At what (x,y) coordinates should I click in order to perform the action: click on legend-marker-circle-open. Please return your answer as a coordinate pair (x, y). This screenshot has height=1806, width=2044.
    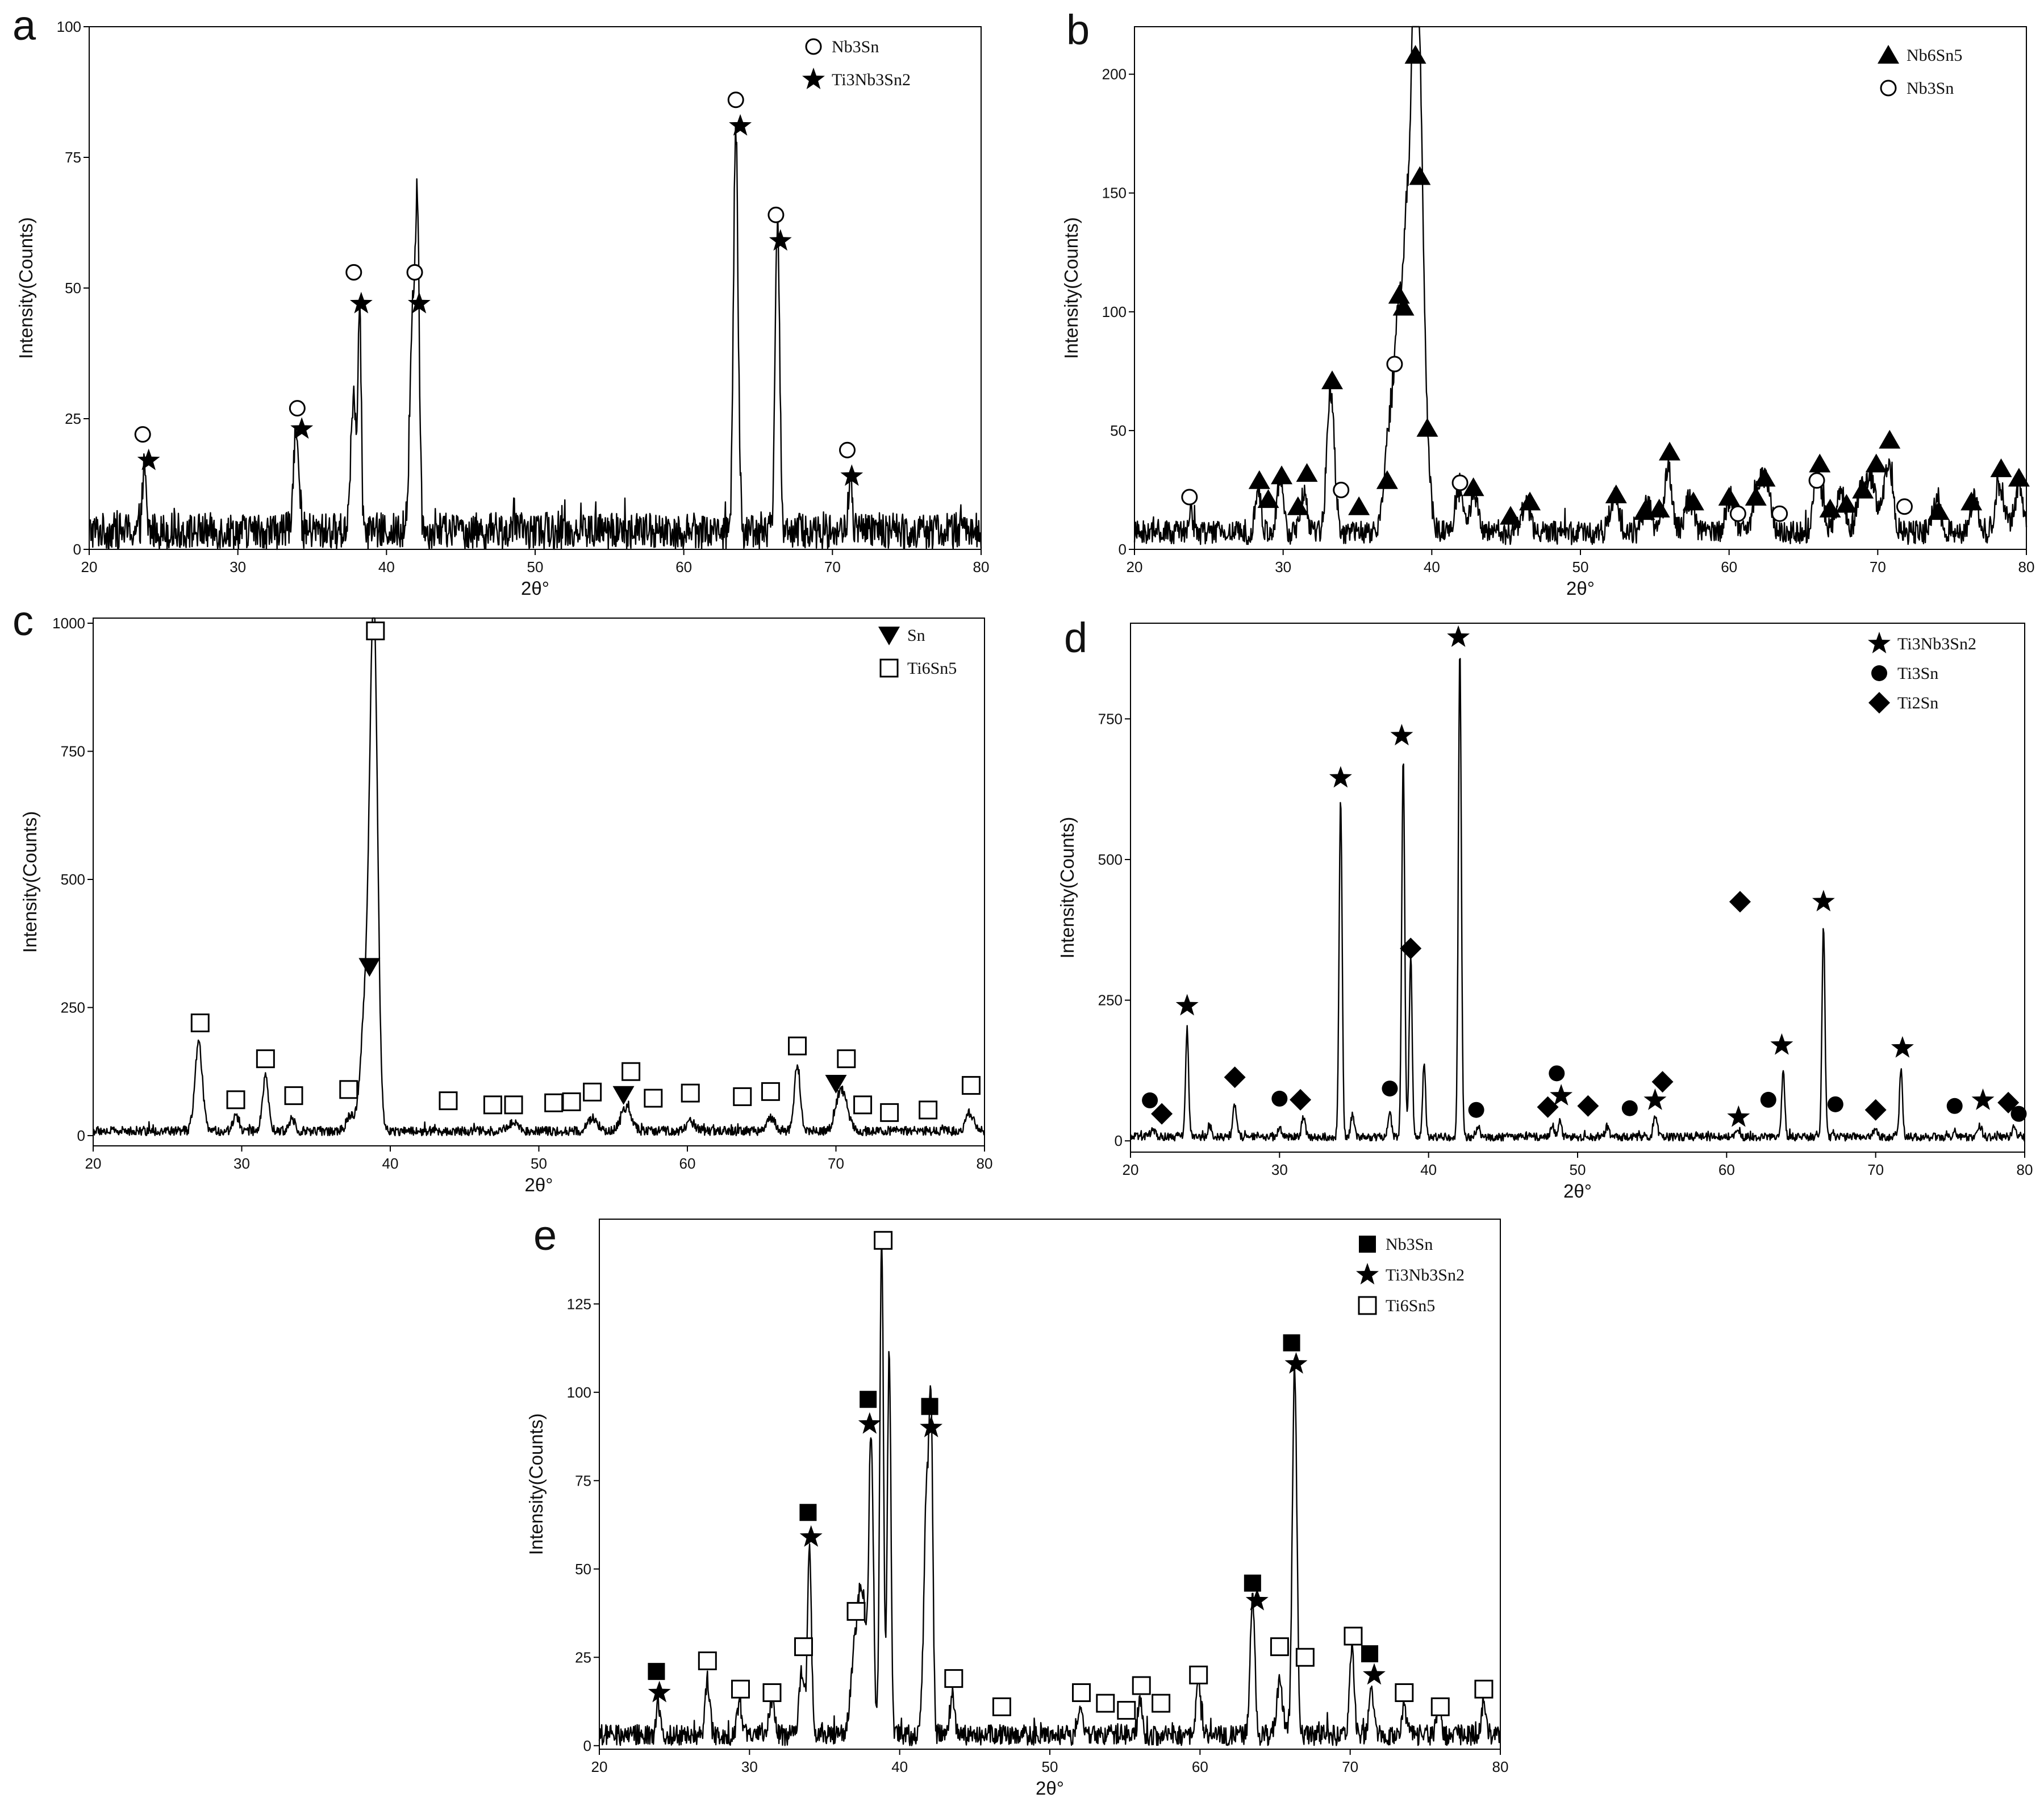
    Looking at the image, I should click on (1888, 88).